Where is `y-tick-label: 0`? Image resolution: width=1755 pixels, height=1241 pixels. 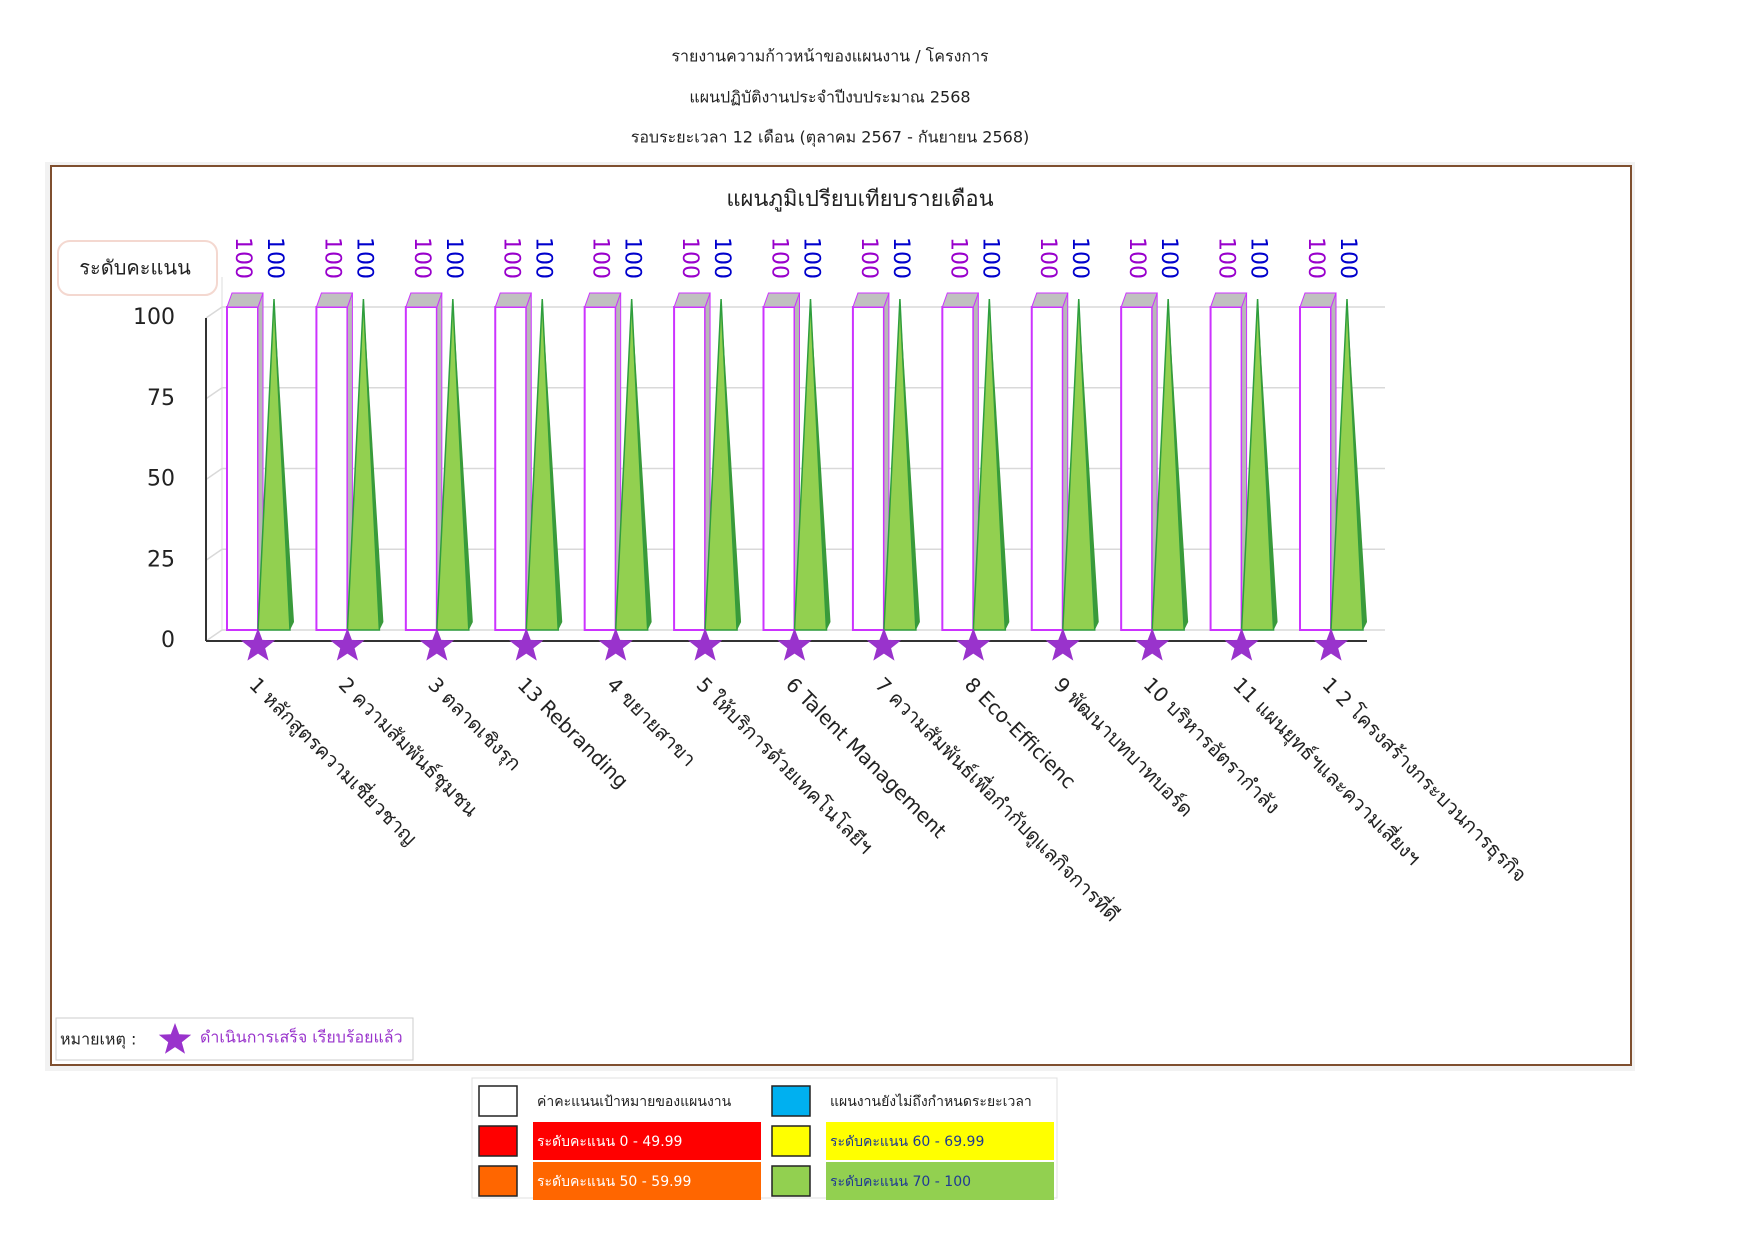 y-tick-label: 0 is located at coordinates (168, 640).